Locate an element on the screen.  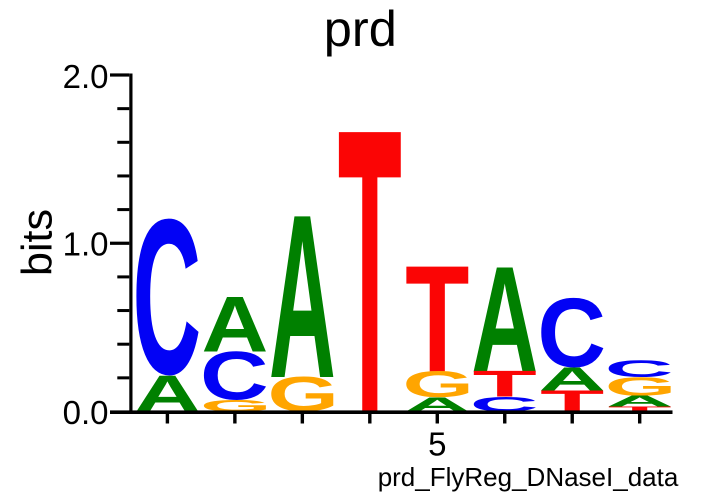
svg-text: 2.0 is located at coordinates (86, 76).